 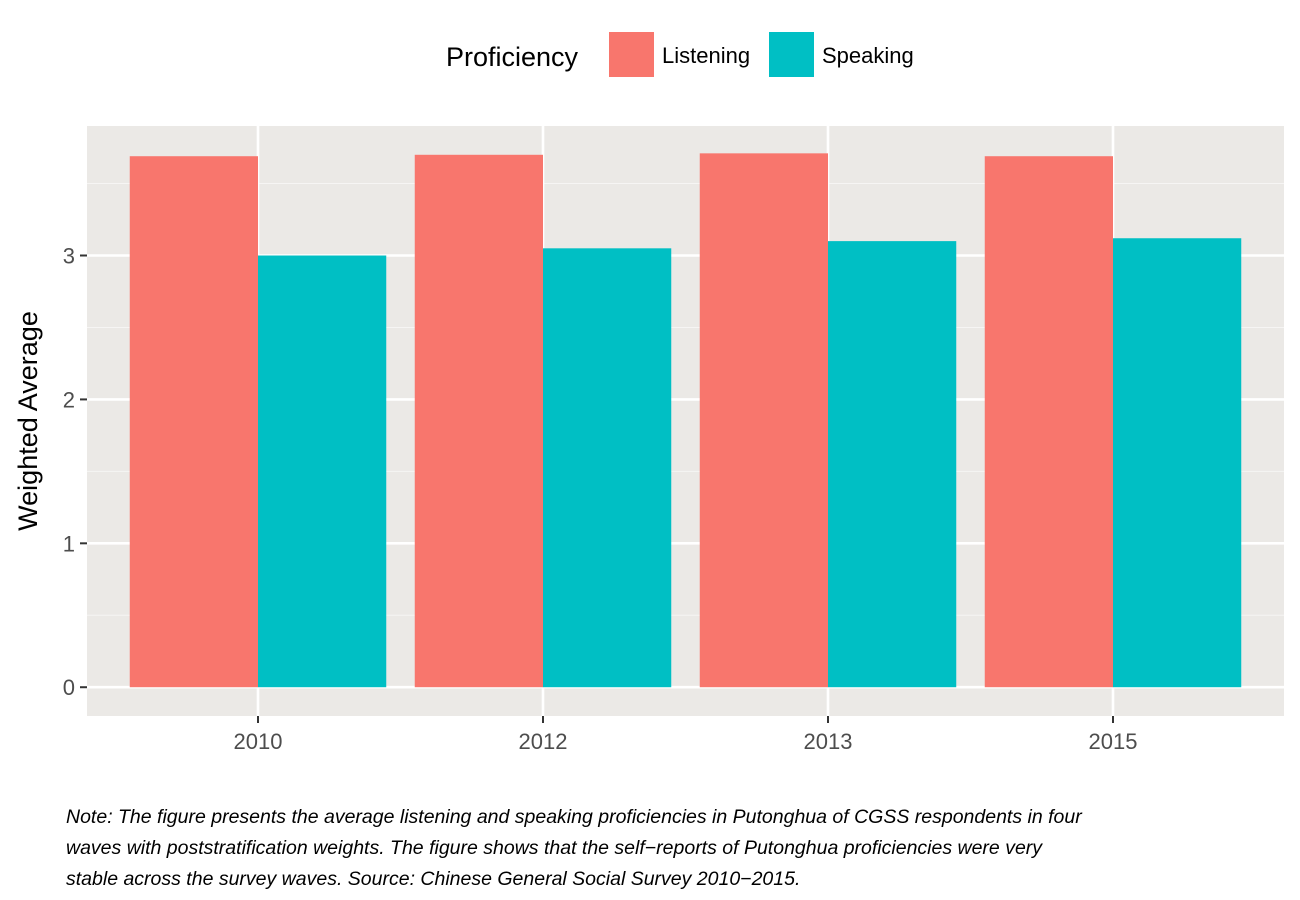 I want to click on y-tick-label: 3, so click(x=69, y=256).